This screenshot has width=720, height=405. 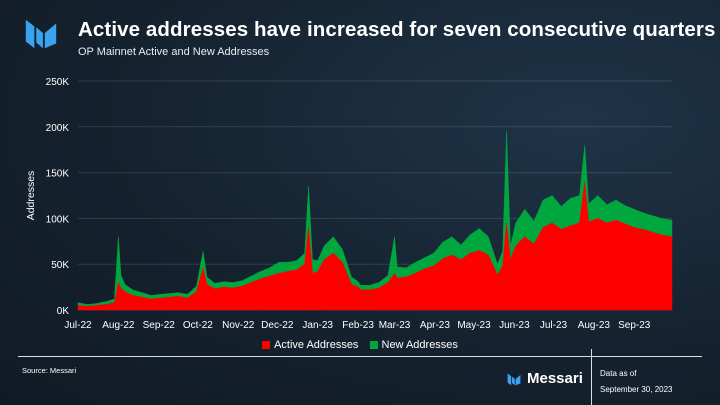 I want to click on x-tick-label: Oct-22, so click(x=198, y=325).